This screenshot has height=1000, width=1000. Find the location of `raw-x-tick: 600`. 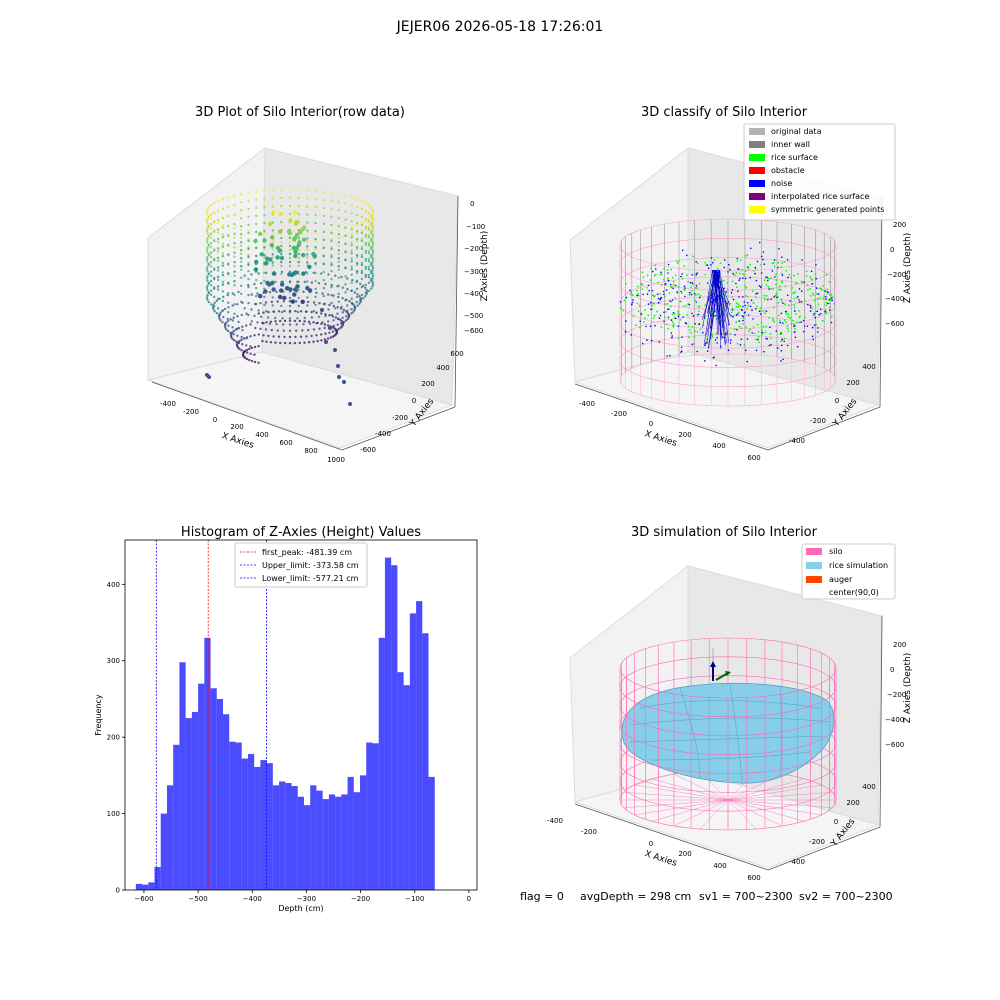

raw-x-tick: 600 is located at coordinates (285, 443).